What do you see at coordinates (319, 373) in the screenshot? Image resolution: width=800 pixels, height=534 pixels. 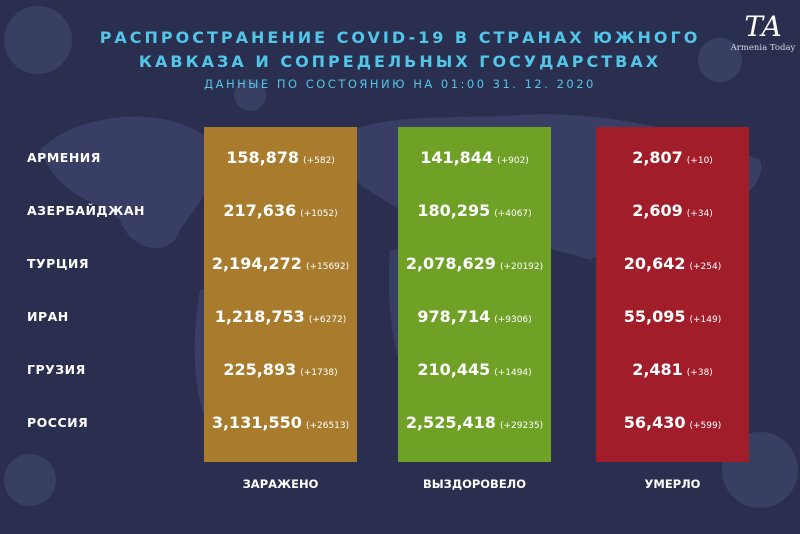 I see `infected-delta: (+1738)` at bounding box center [319, 373].